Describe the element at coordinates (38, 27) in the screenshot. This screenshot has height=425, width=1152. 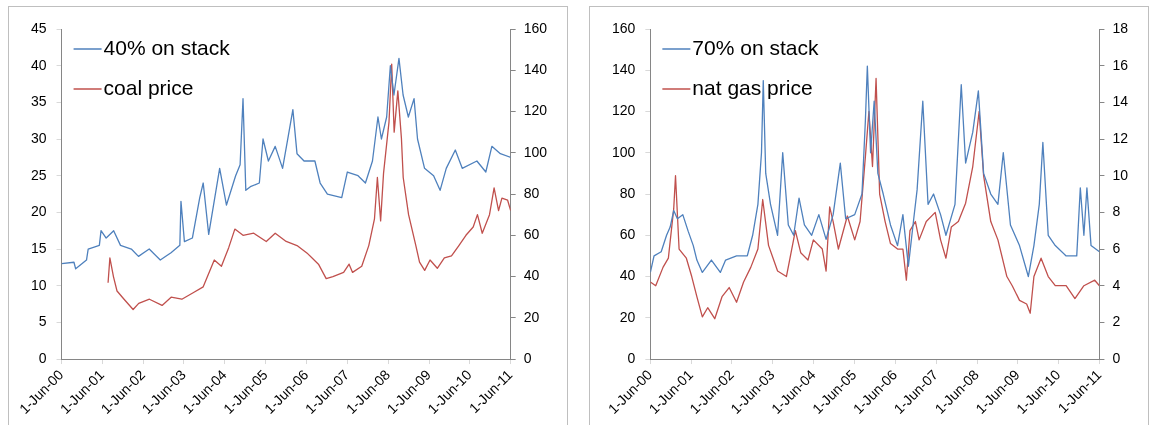
I see `y-tick-label: 45` at that location.